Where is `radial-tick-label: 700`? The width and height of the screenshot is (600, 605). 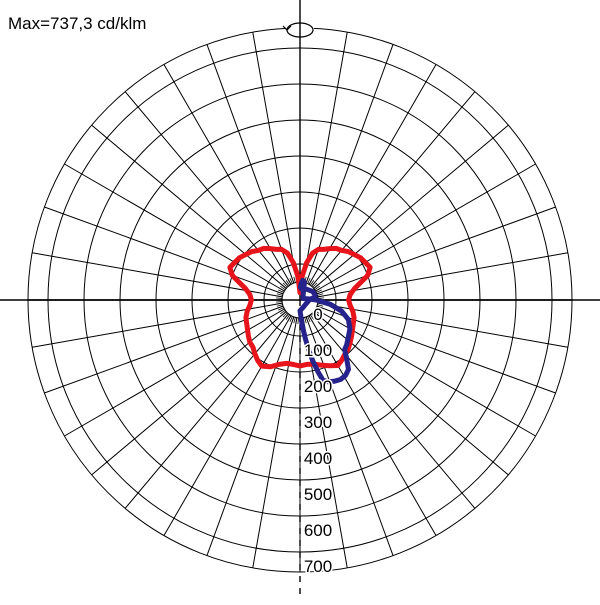 radial-tick-label: 700 is located at coordinates (318, 566).